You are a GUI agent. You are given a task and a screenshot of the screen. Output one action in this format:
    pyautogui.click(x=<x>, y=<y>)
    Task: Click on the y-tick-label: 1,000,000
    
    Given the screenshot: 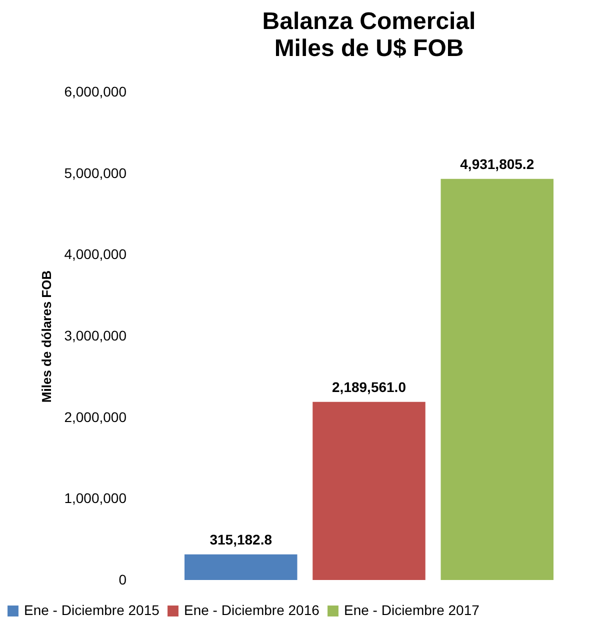 What is the action you would take?
    pyautogui.click(x=95, y=498)
    